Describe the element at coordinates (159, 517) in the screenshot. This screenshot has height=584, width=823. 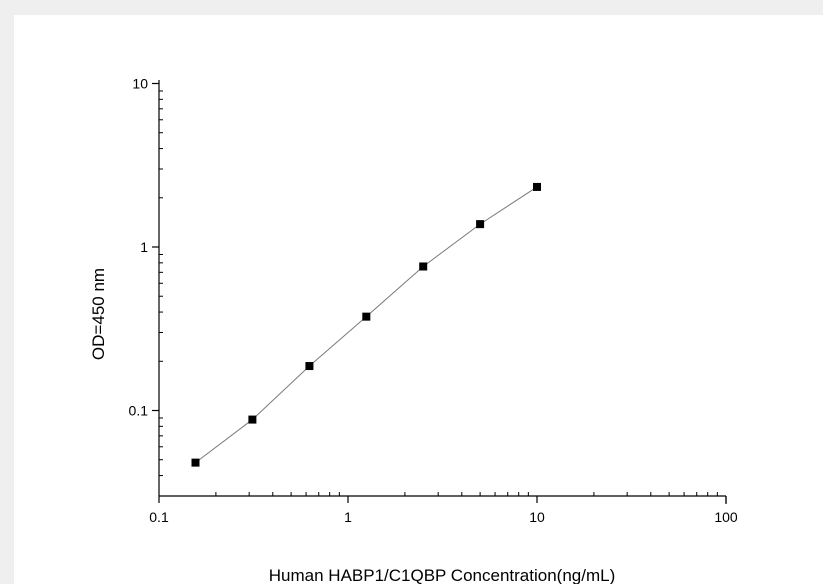
I see `x-tick-label: 0.1` at that location.